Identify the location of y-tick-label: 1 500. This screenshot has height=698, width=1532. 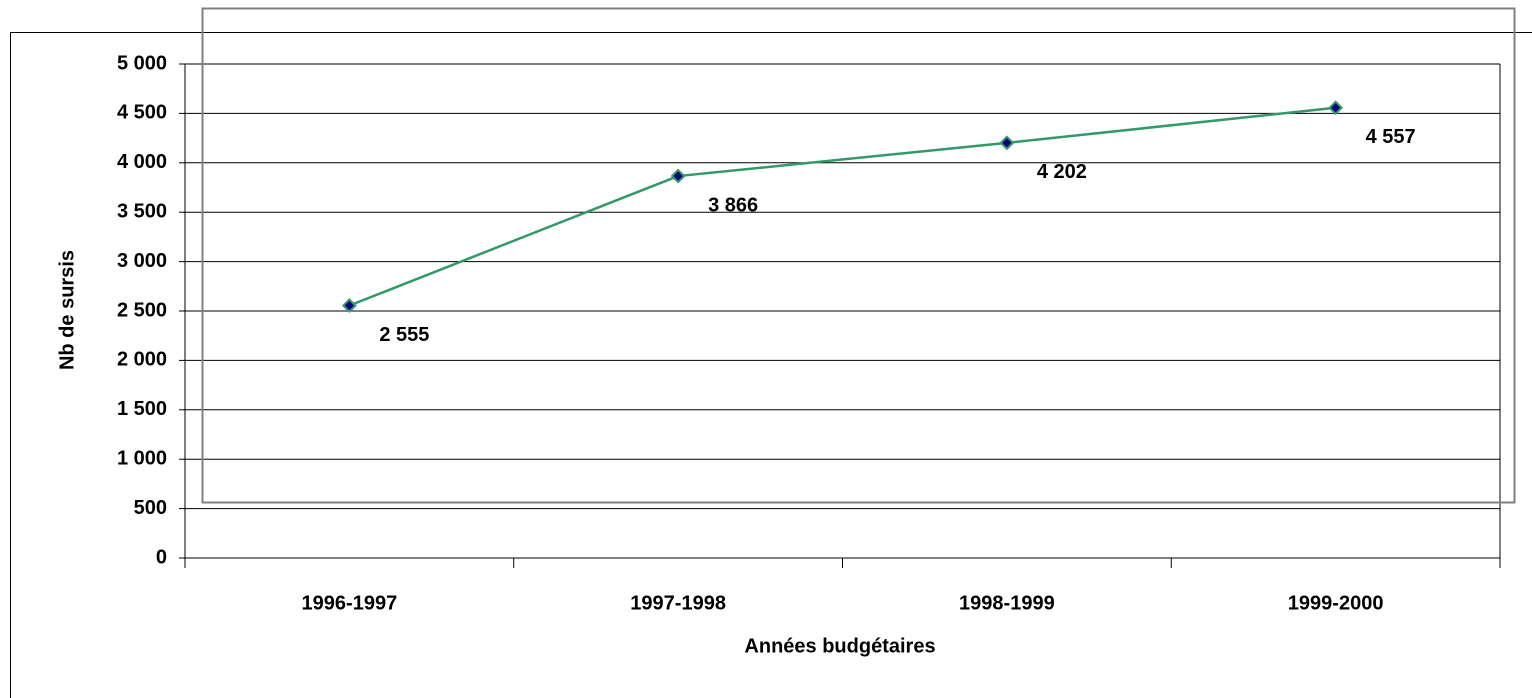
(142, 409).